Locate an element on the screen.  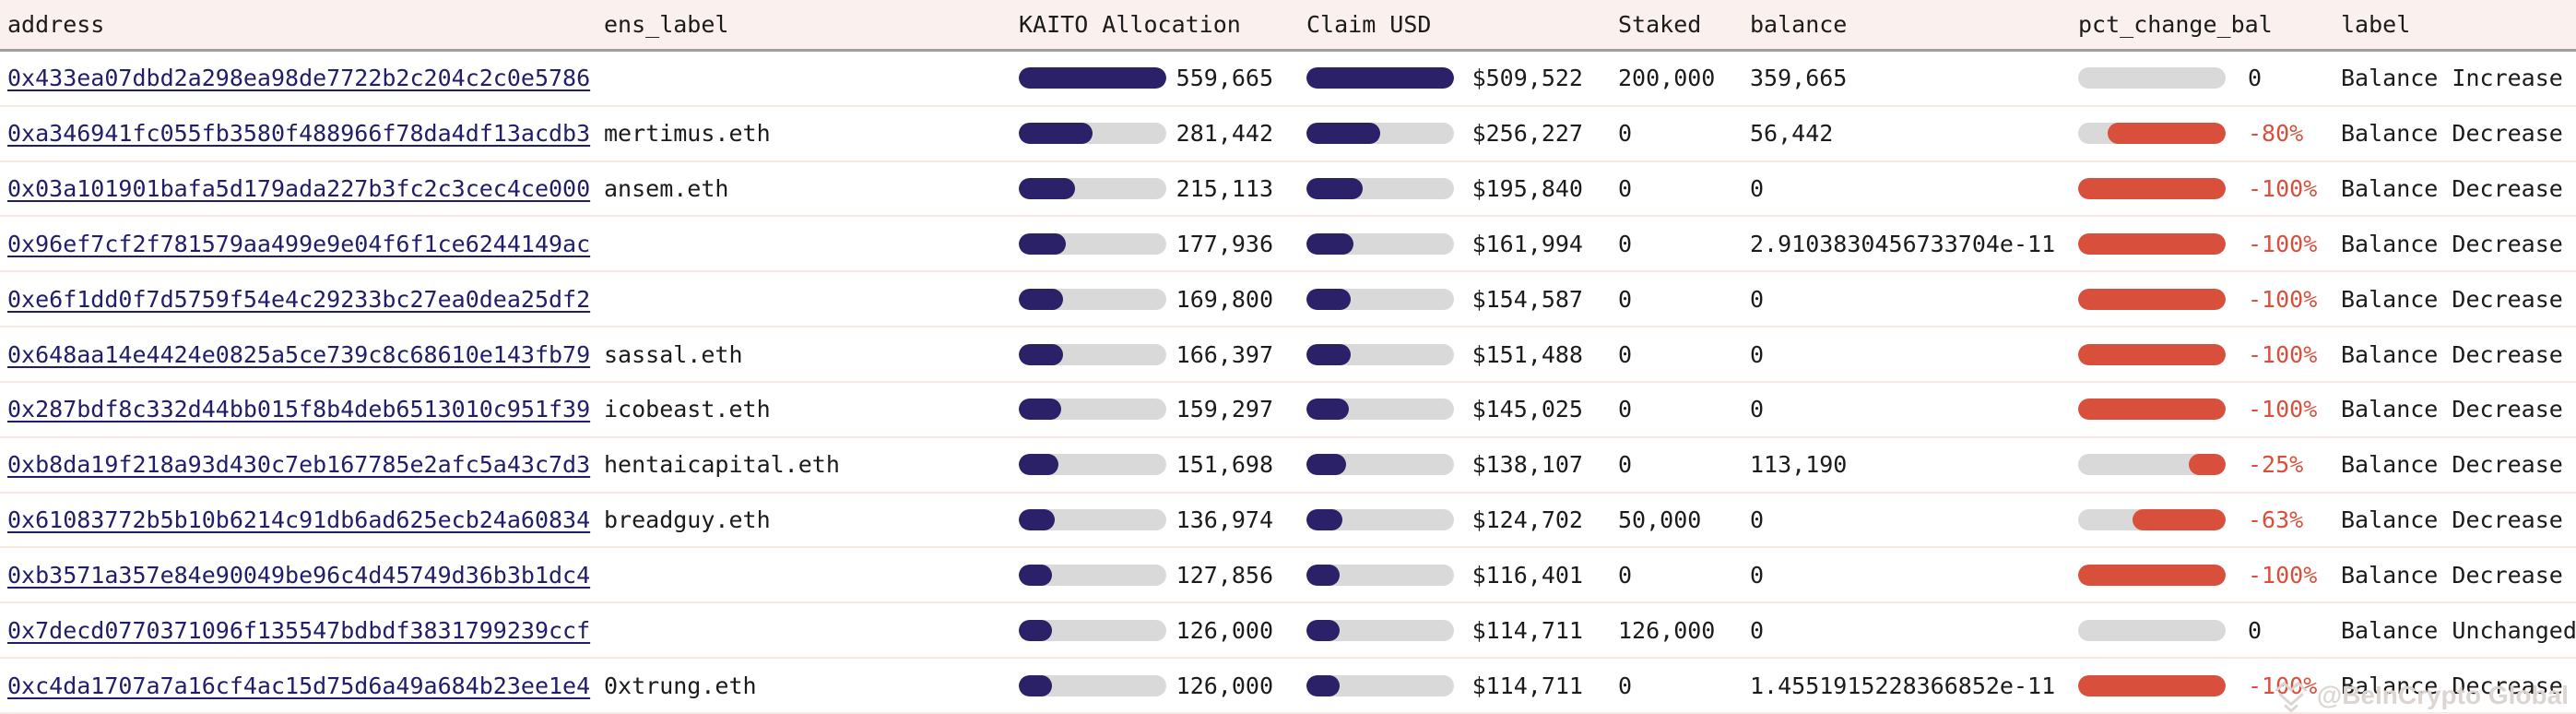
column-header-claim-usd: Claim USD is located at coordinates (1369, 24).